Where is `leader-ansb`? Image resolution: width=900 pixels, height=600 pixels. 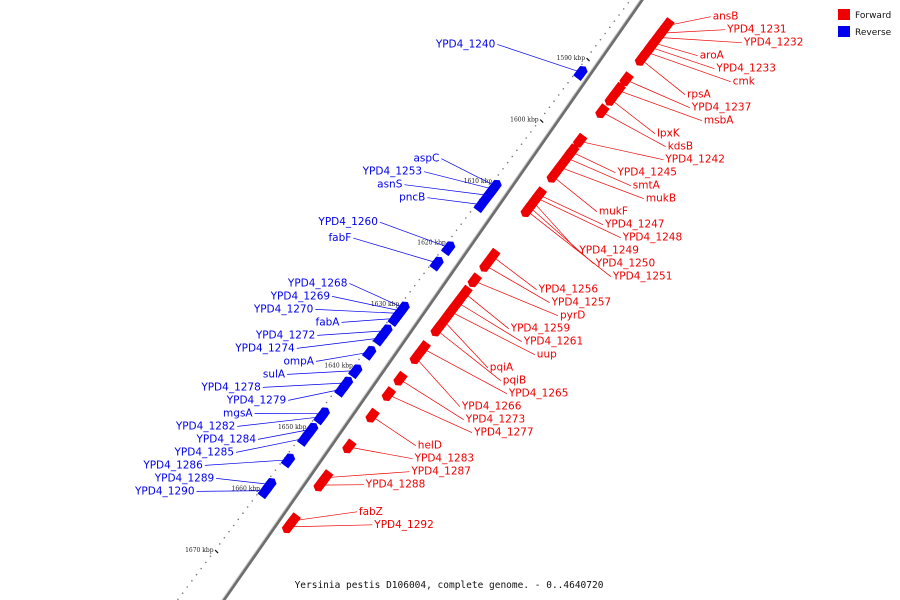 leader-ansb is located at coordinates (688, 21).